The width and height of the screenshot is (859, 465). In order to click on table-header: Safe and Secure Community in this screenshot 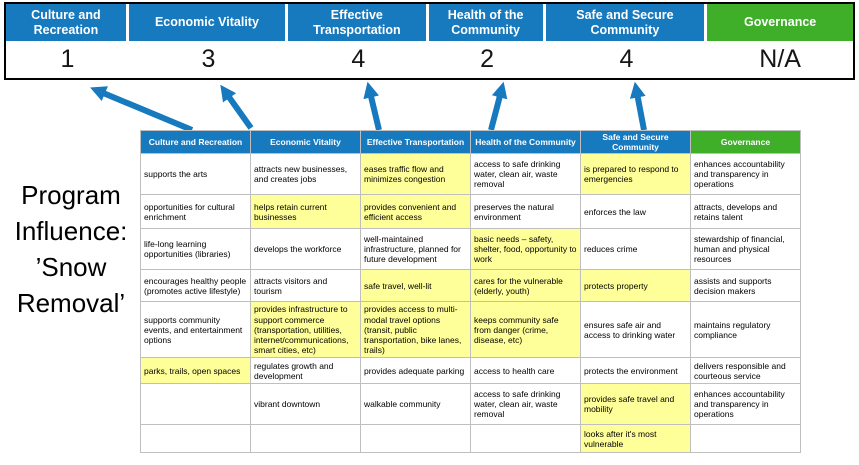, I will do `click(635, 142)`.